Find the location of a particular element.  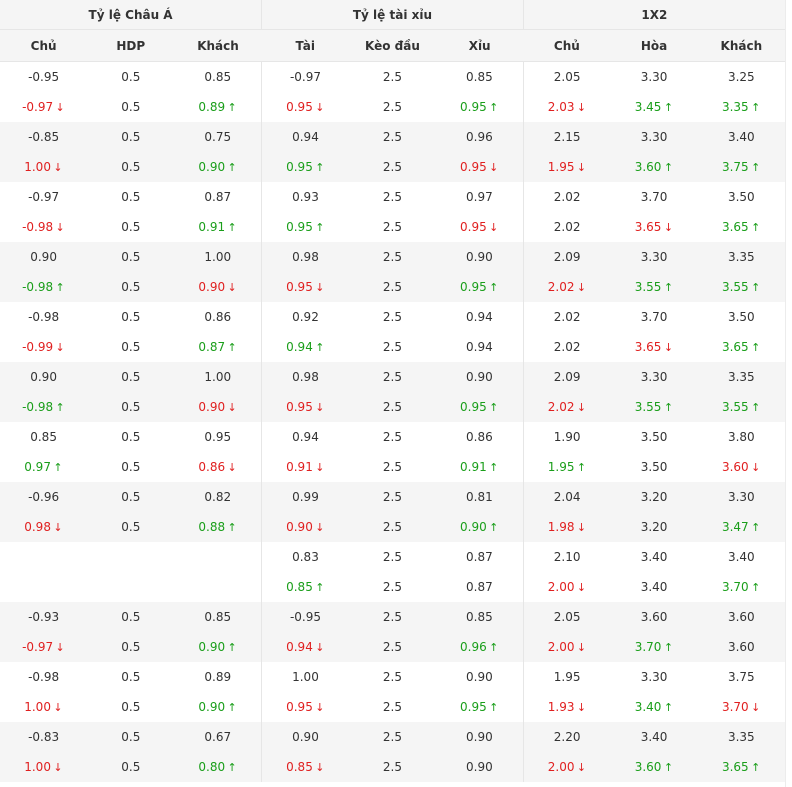

odds-cell-asian-handicap: 0.5 is located at coordinates (130, 707).